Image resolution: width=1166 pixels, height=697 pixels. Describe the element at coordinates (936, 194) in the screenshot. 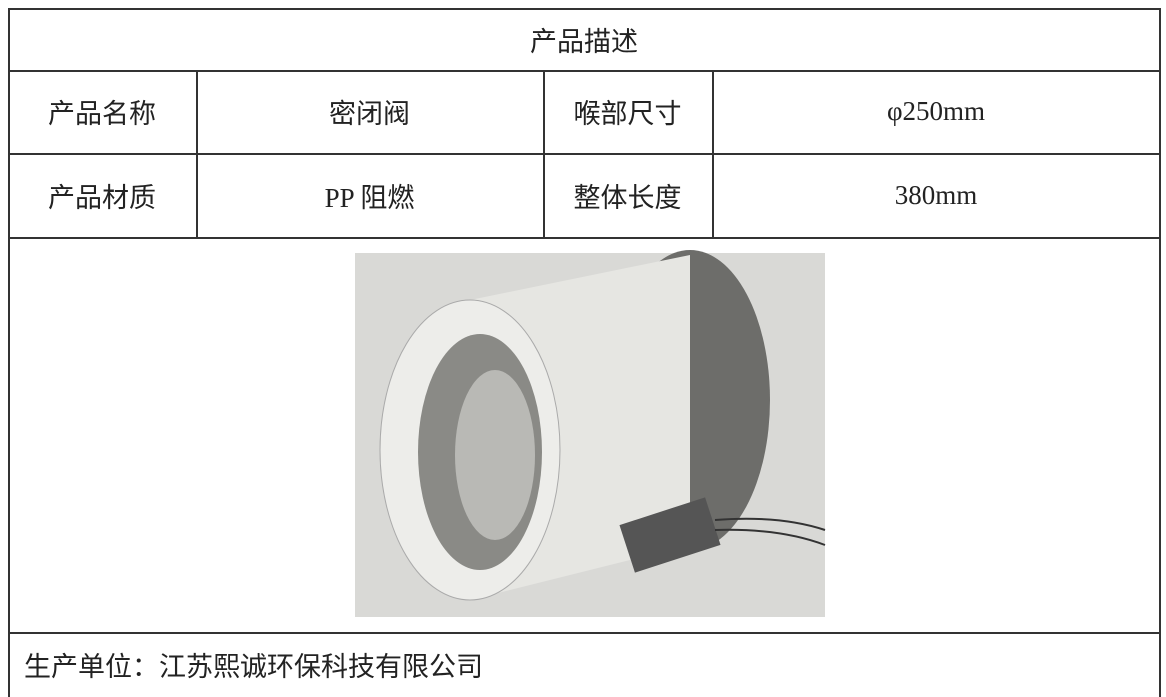

I see `cell: 380mm` at that location.